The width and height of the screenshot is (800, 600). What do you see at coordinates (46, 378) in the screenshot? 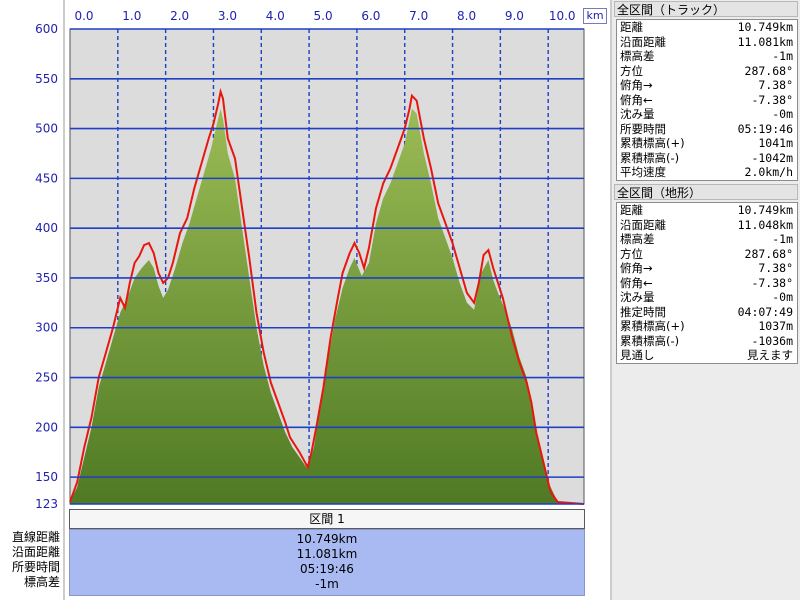
I see `y-tick-label: 250` at bounding box center [46, 378].